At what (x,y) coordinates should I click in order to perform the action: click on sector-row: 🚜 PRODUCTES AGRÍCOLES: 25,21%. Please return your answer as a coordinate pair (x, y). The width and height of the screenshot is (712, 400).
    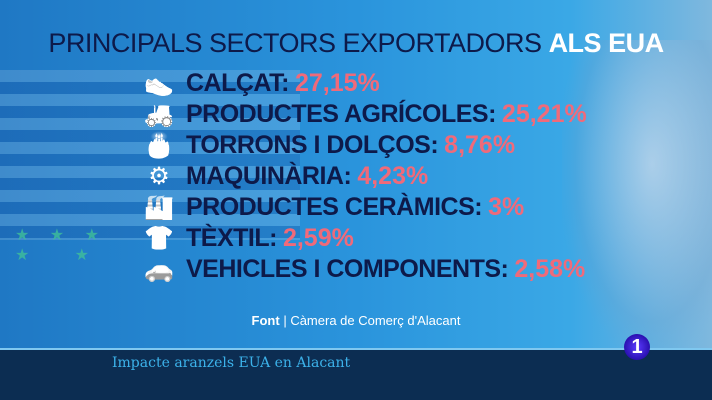
    Looking at the image, I should click on (363, 114).